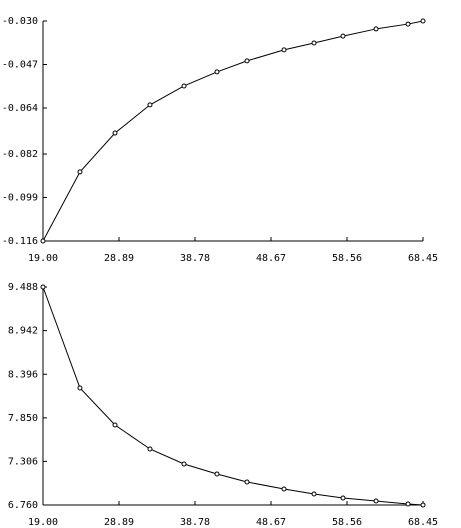 Image resolution: width=461 pixels, height=528 pixels. I want to click on y-tick-label: -0.082, so click(20, 154).